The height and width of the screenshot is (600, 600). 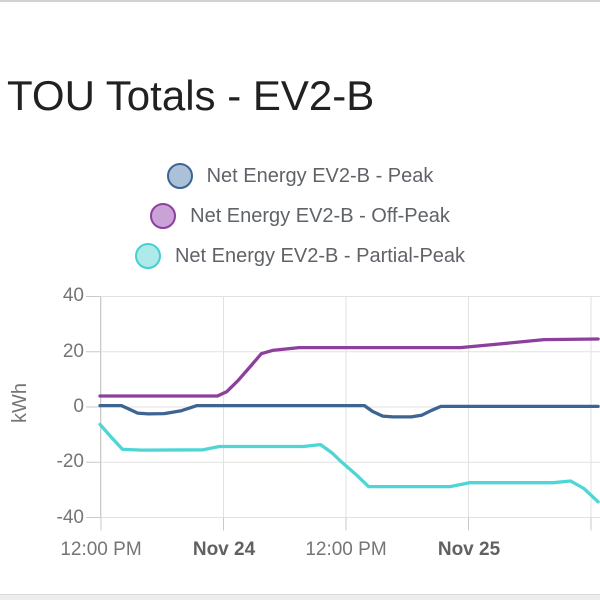 What do you see at coordinates (70, 461) in the screenshot?
I see `y-tick-label: -20` at bounding box center [70, 461].